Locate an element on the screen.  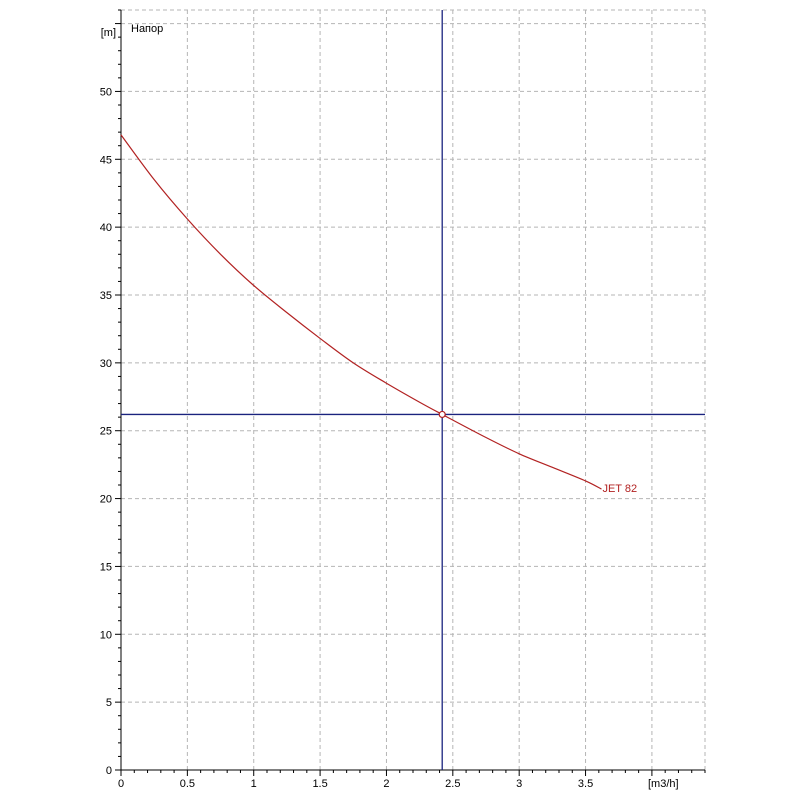
y-tick-label: 45 is located at coordinates (106, 160).